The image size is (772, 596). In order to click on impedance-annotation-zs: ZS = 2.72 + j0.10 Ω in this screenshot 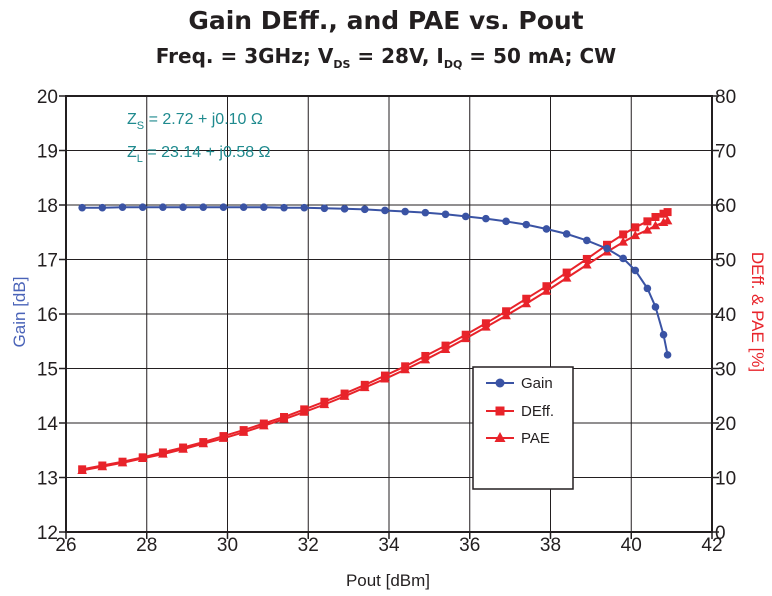, I will do `click(195, 121)`.